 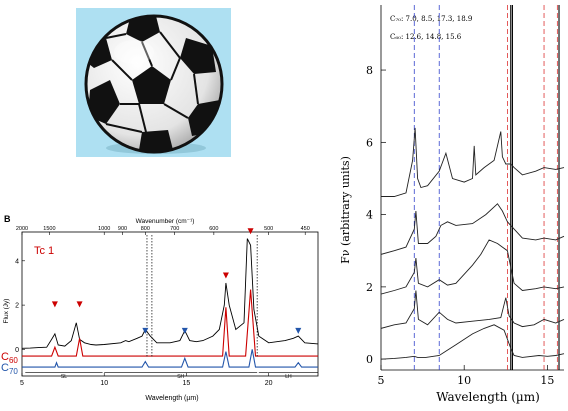 What do you see at coordinates (305, 229) in the screenshot?
I see `top-tick-label: 450` at bounding box center [305, 229].